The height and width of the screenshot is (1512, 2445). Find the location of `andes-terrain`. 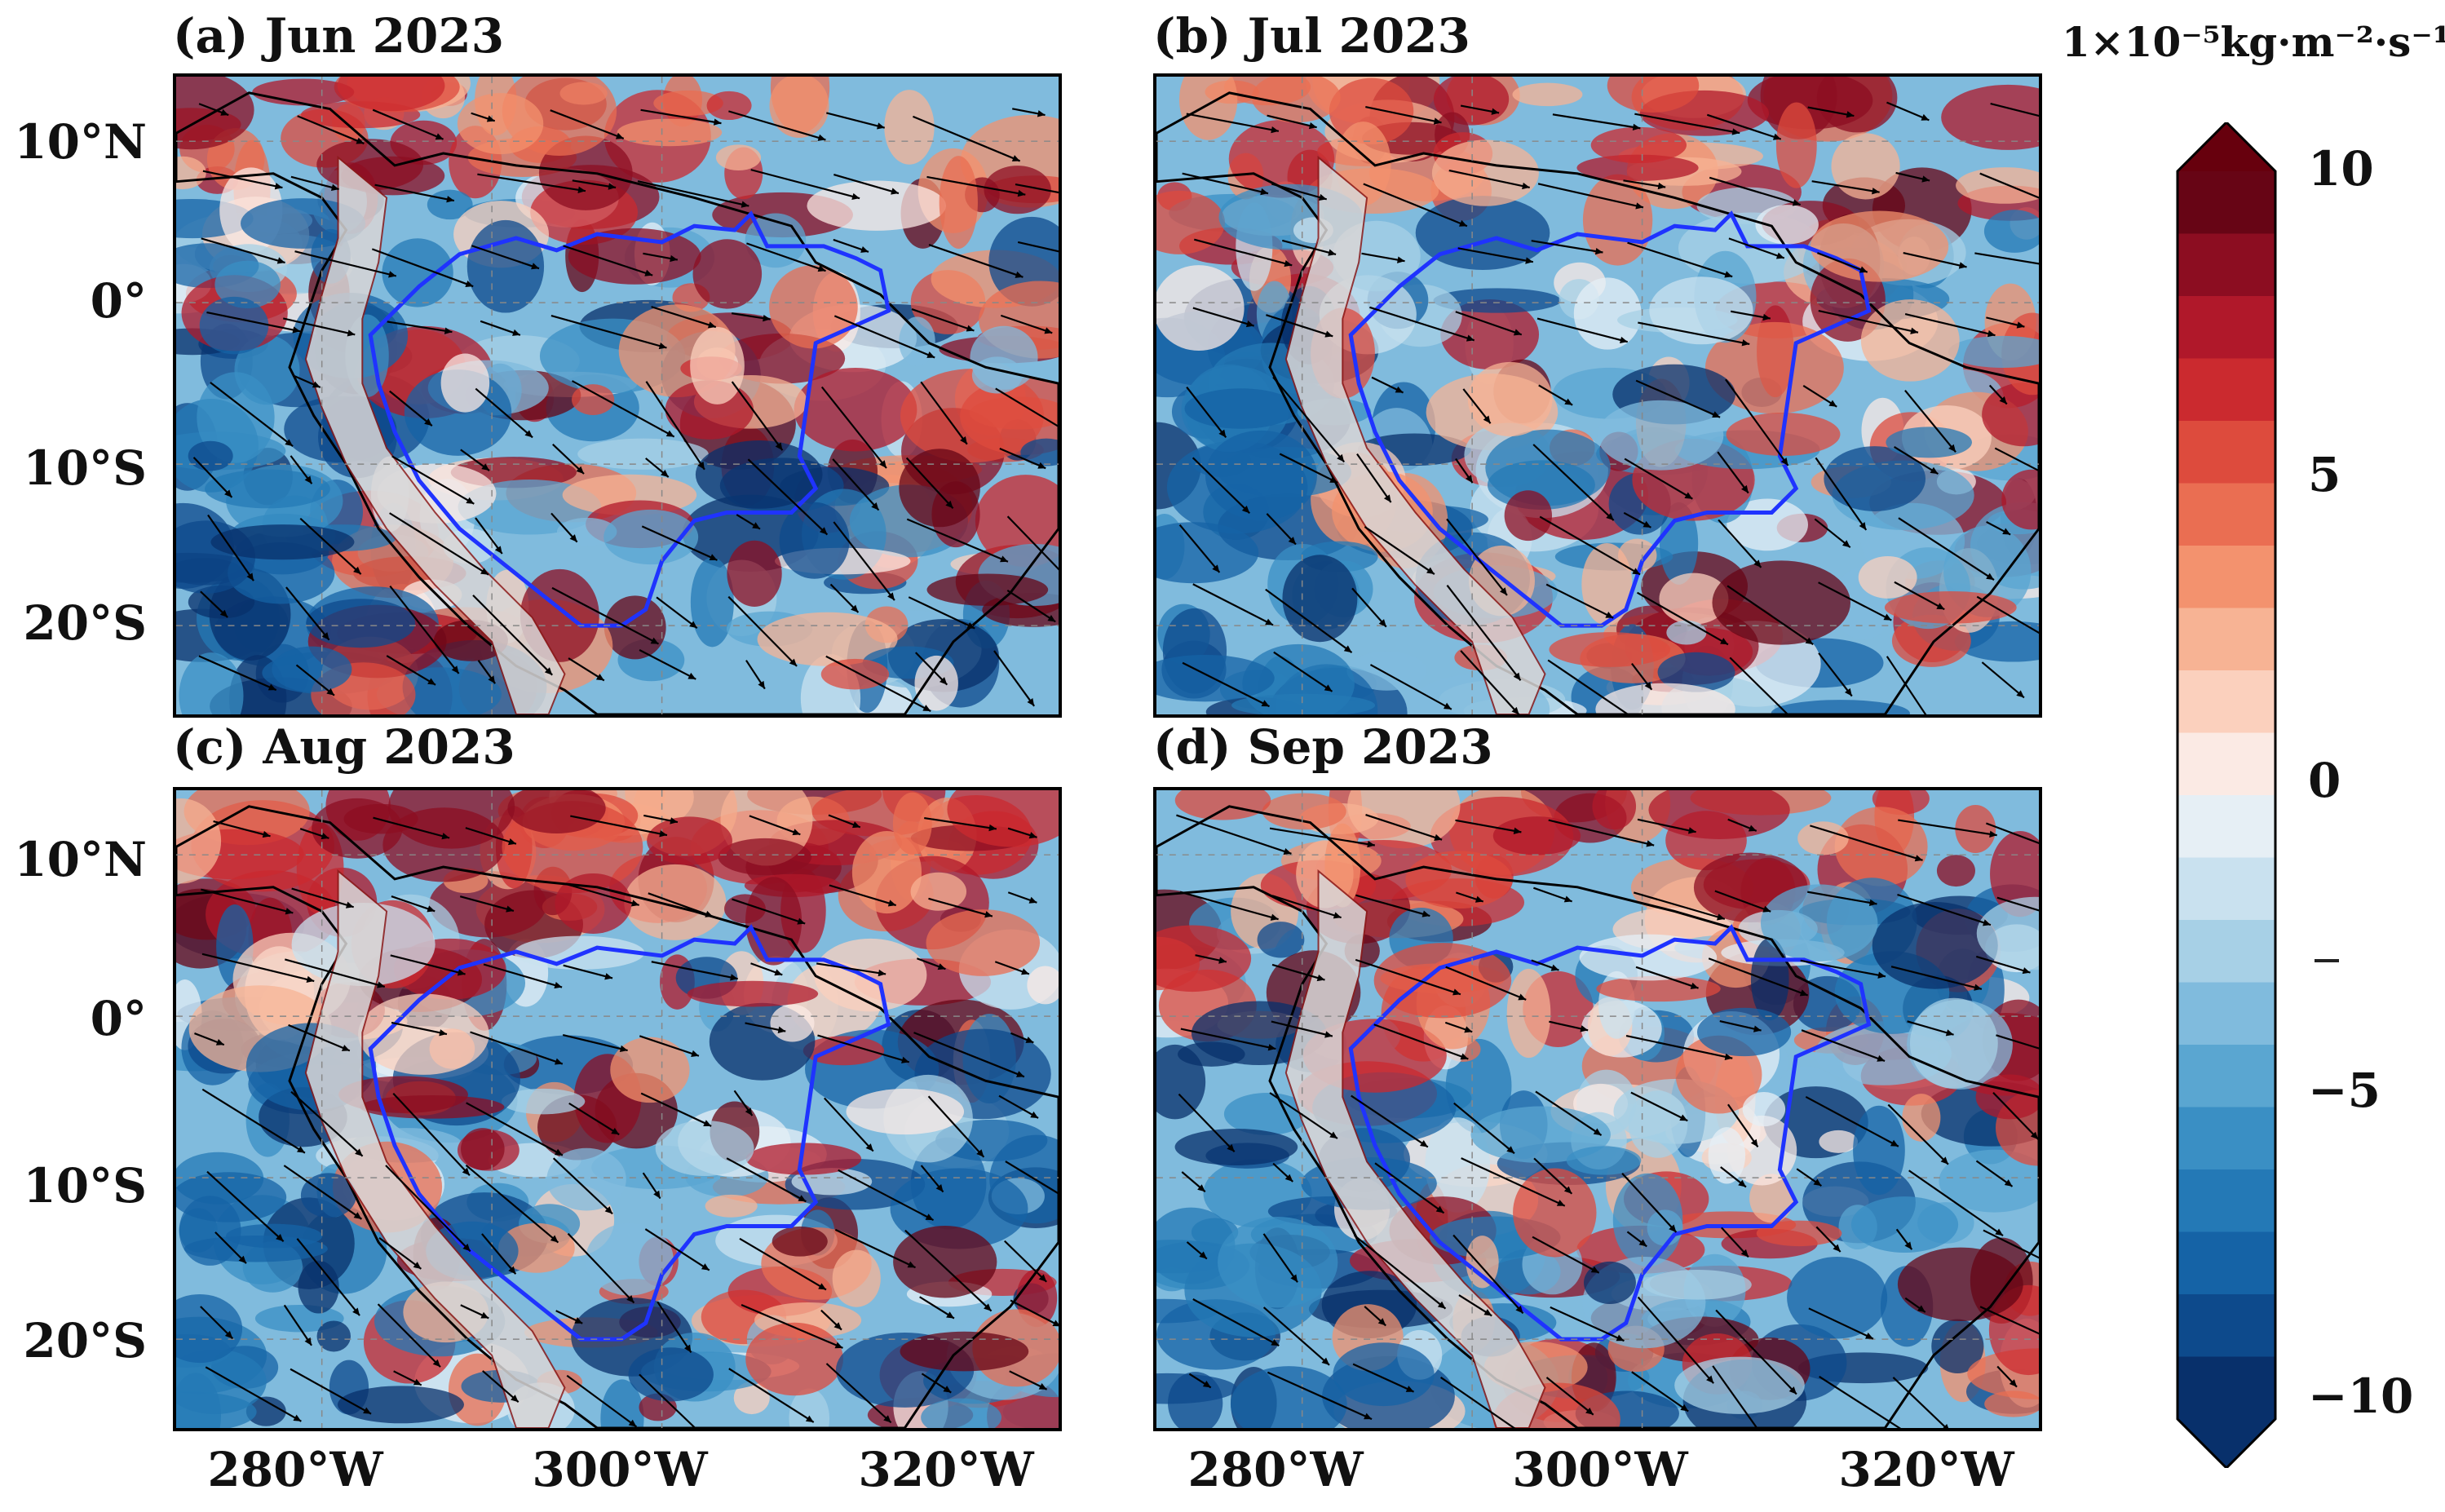

andes-terrain is located at coordinates (1415, 1148).